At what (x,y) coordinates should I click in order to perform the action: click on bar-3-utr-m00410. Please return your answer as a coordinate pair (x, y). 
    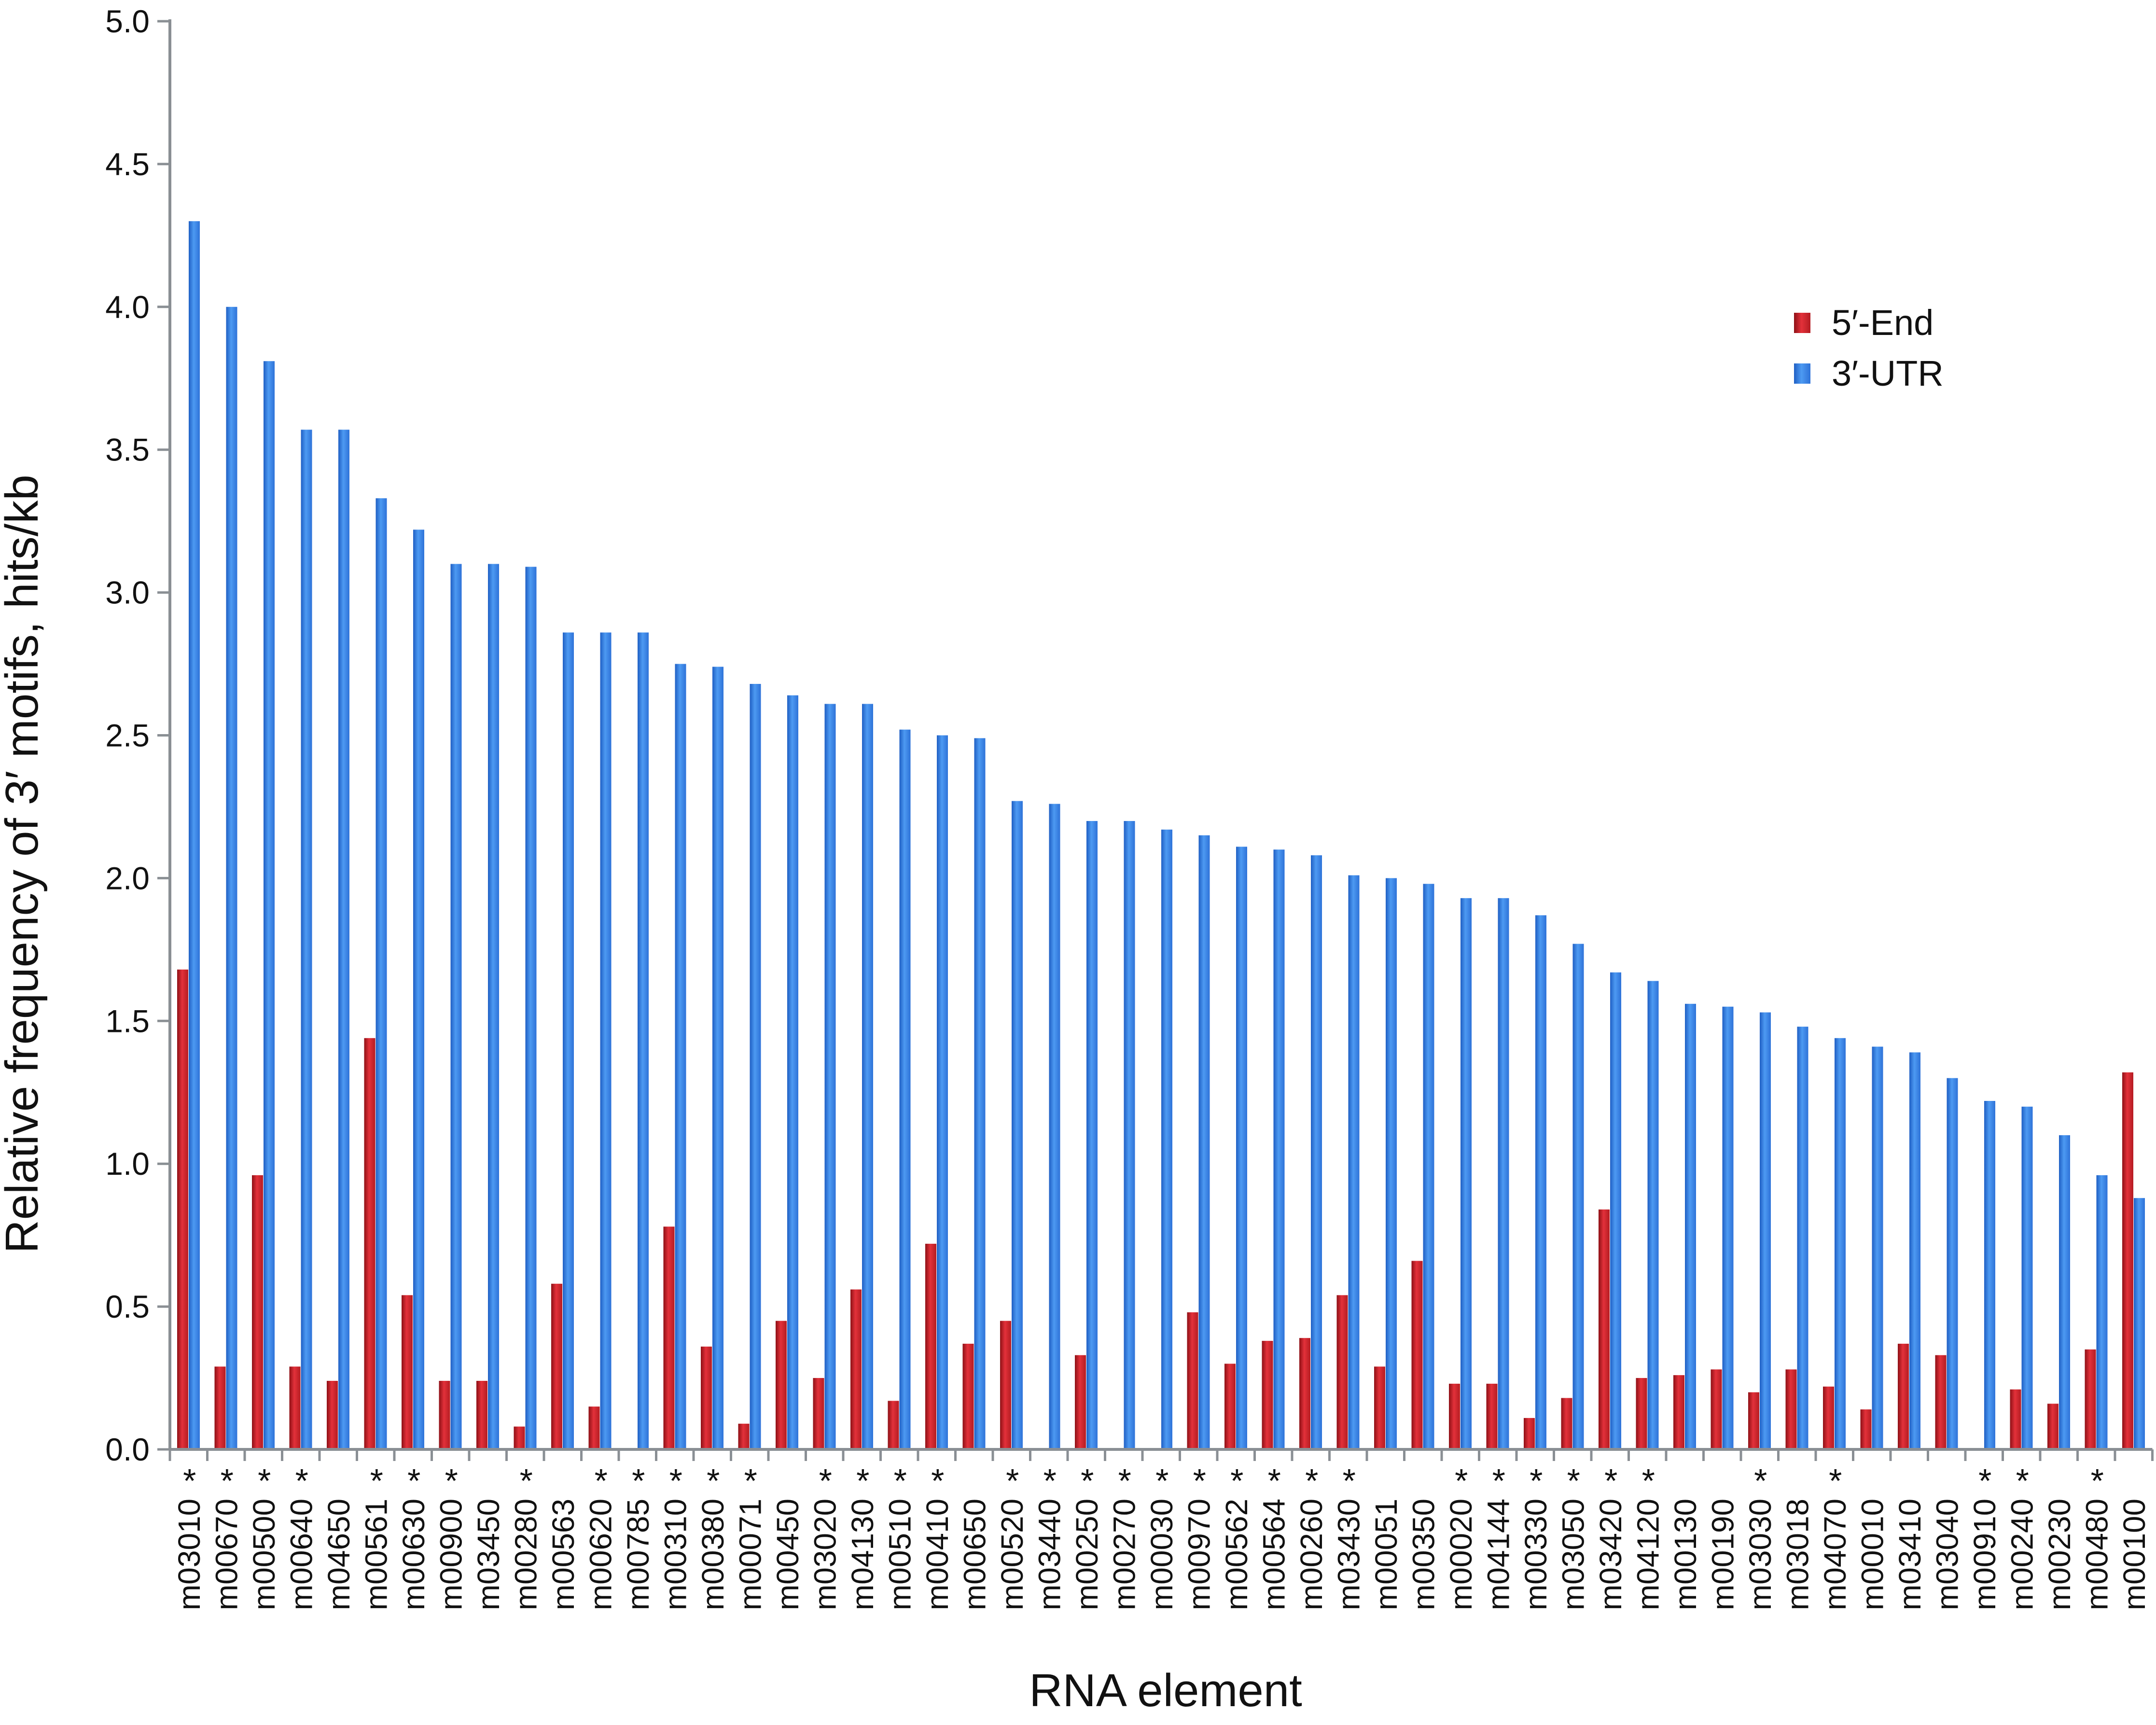
    Looking at the image, I should click on (942, 1092).